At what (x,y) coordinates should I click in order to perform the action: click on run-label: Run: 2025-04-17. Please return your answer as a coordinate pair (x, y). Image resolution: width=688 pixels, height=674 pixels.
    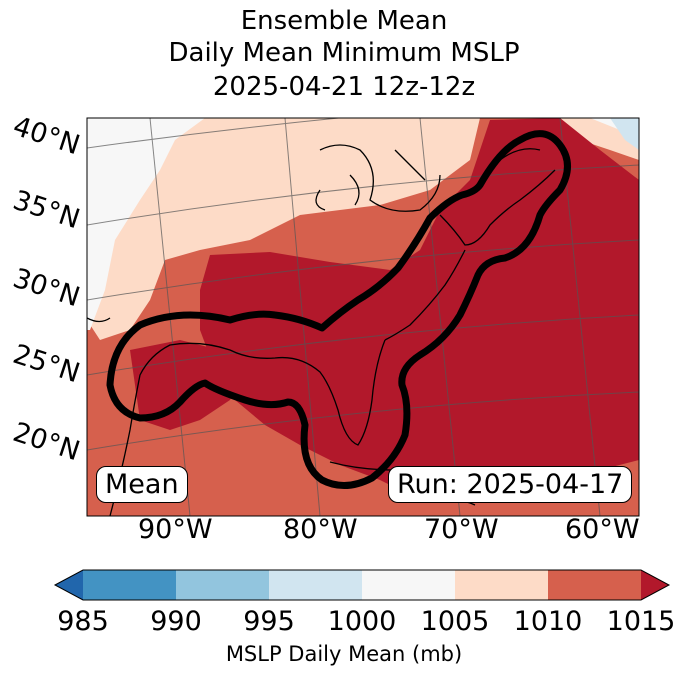
    Looking at the image, I should click on (510, 484).